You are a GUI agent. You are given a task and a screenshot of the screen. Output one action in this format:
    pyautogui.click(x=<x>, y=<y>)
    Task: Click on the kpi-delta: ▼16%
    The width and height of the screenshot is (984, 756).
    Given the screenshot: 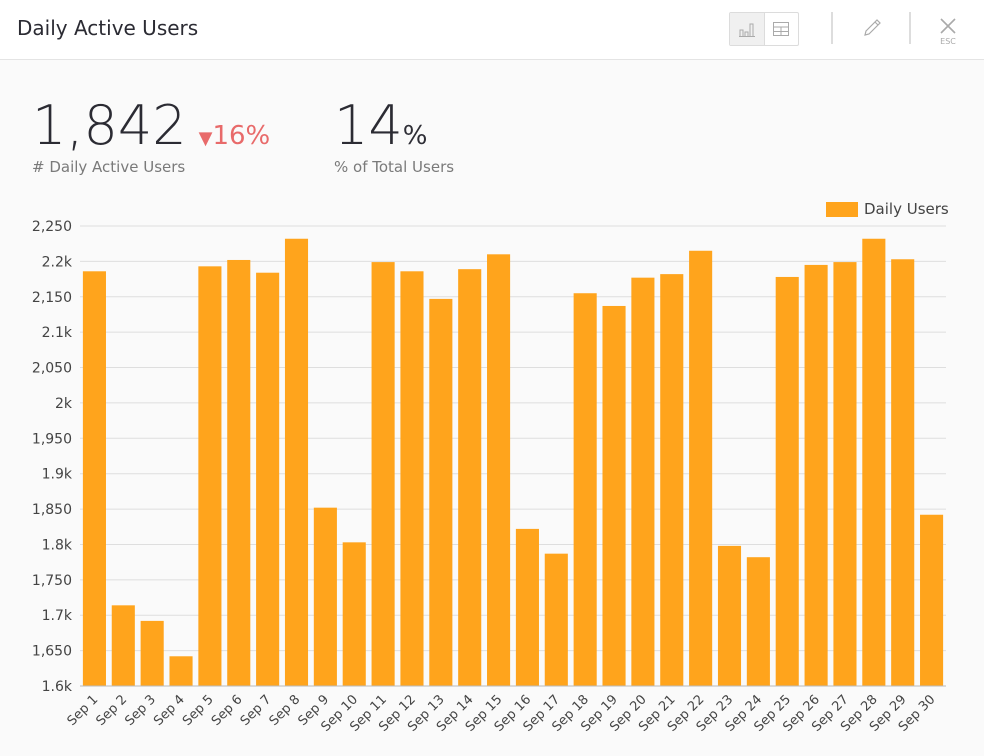 What is the action you would take?
    pyautogui.click(x=235, y=137)
    